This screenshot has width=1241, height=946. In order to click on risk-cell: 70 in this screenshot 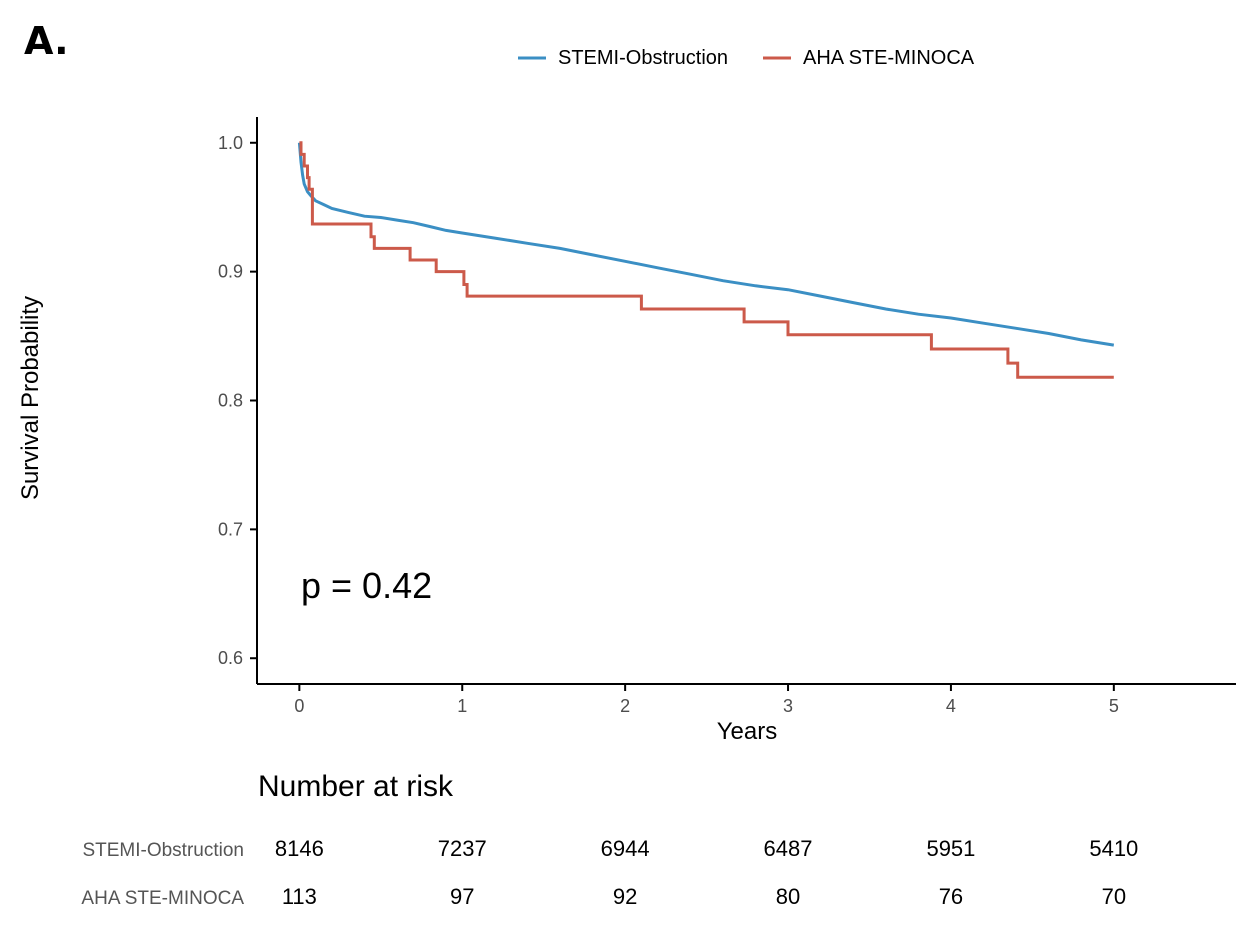, I will do `click(1114, 896)`.